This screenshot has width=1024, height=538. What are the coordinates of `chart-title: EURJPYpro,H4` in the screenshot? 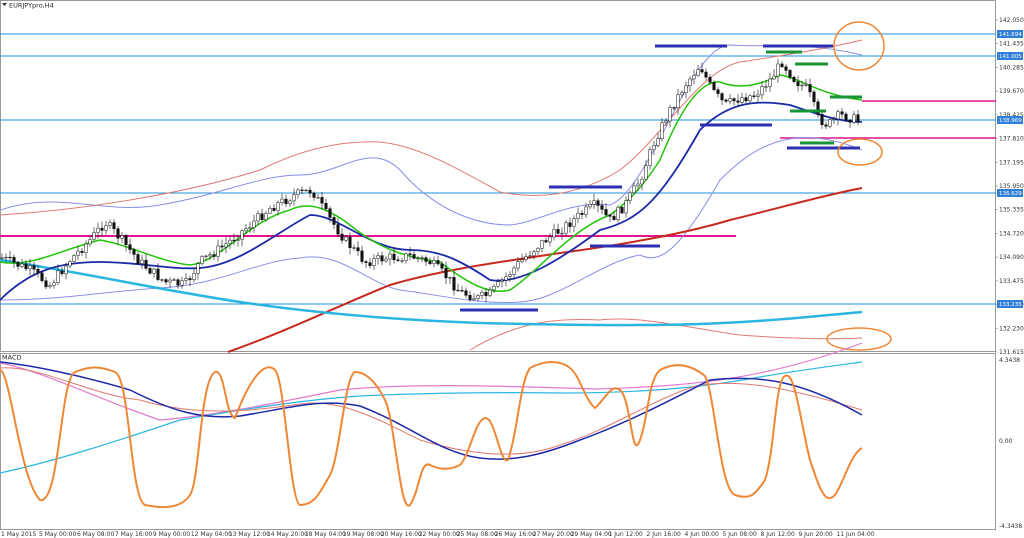 It's located at (31, 6).